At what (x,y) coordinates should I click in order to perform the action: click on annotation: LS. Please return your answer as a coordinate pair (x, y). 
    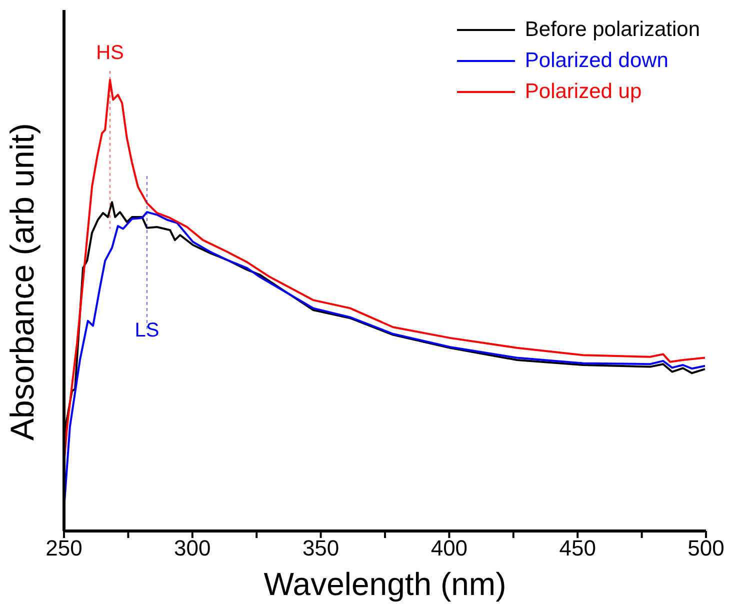
    Looking at the image, I should click on (147, 330).